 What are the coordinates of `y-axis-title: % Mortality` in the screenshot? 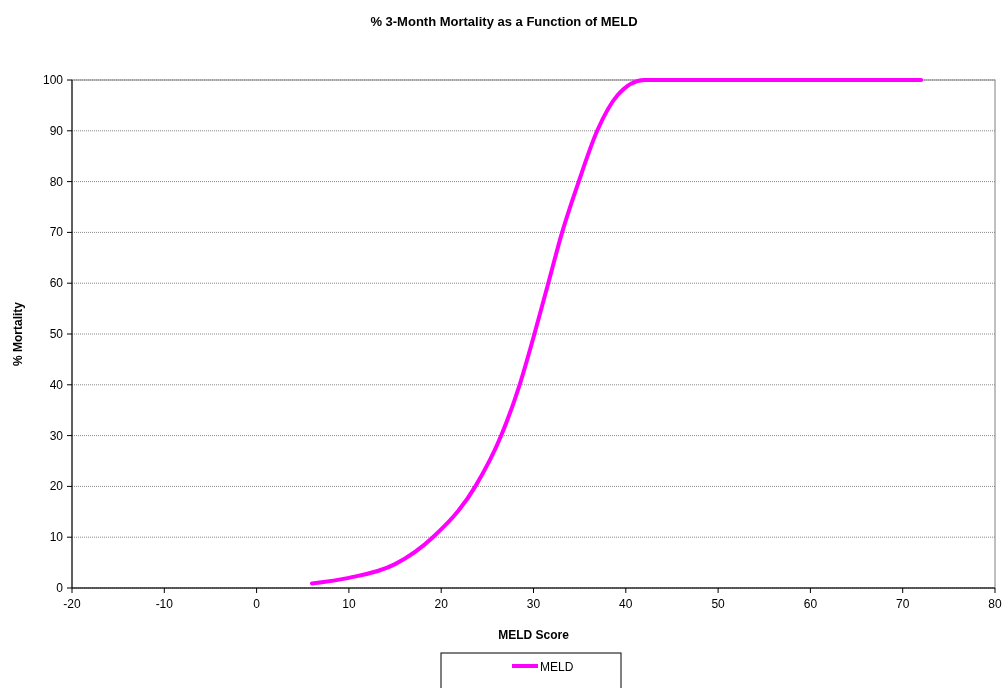 It's located at (18, 334).